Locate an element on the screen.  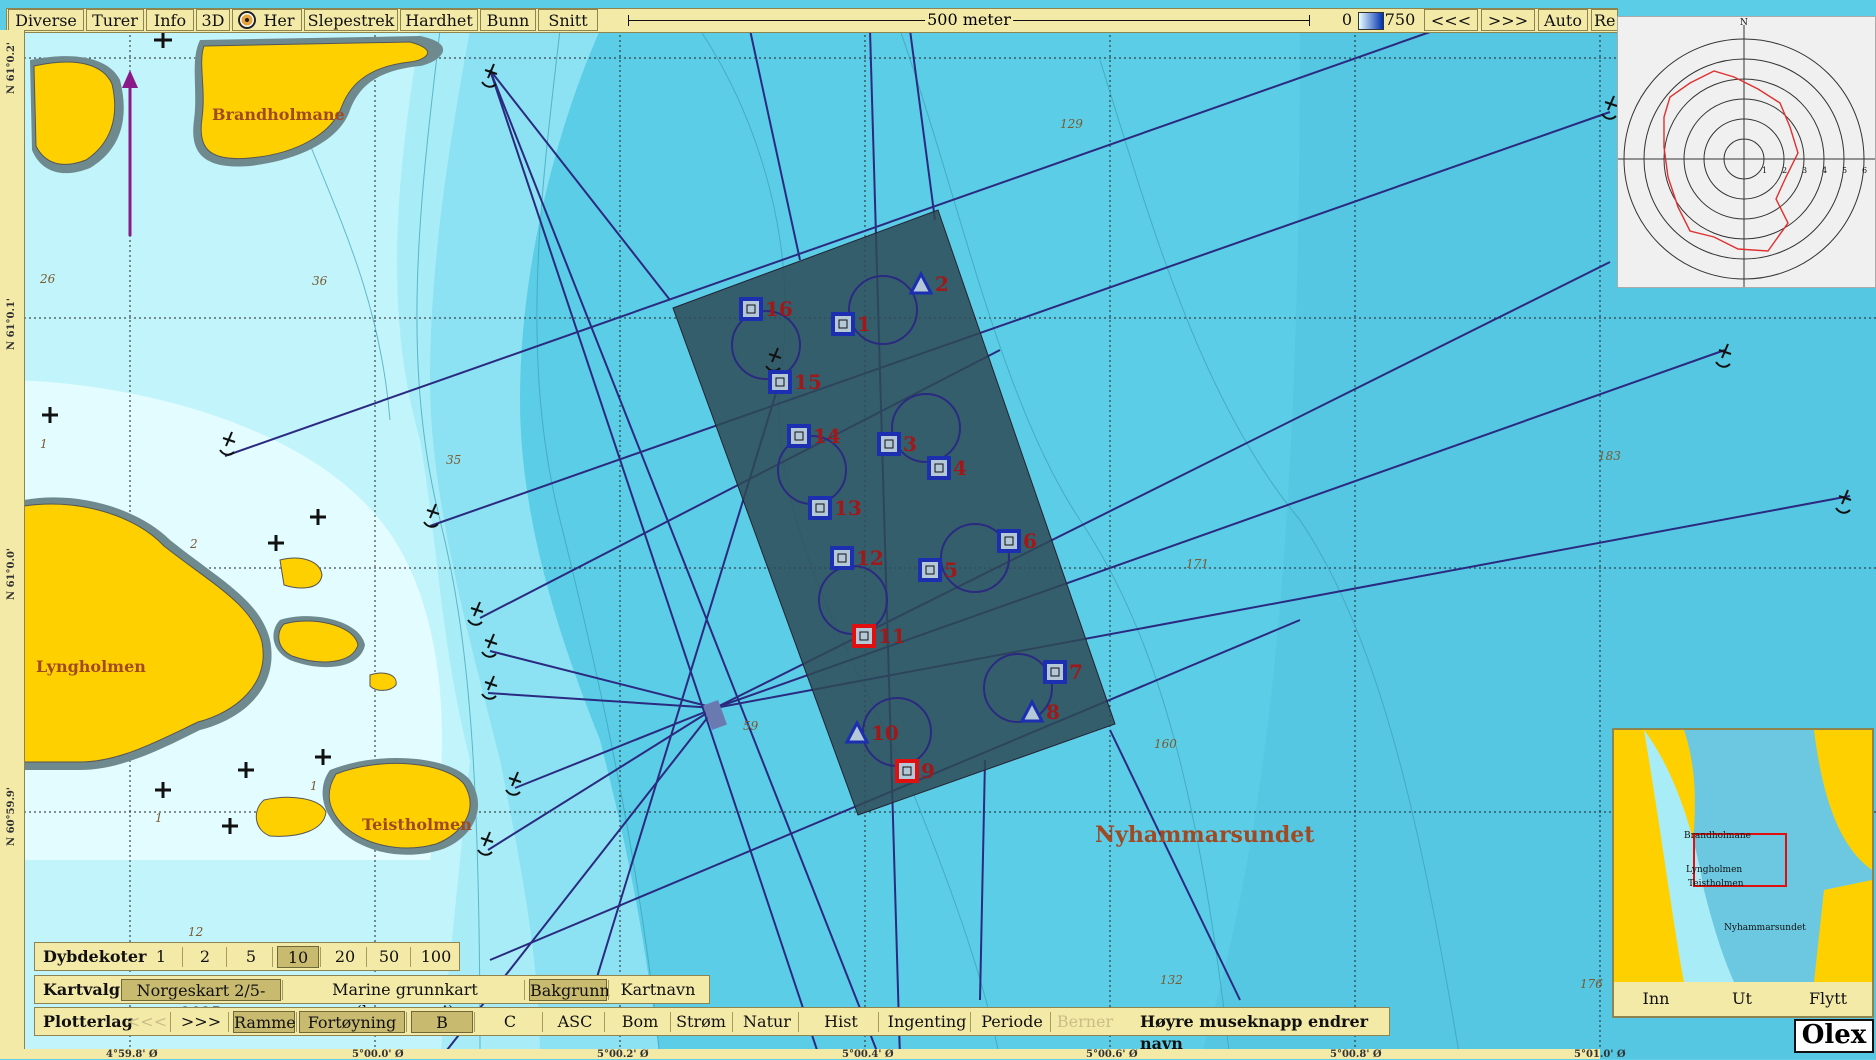
kartvalg-option-norgeskart-2-5-2025: Norgeskart 2/5-2025 is located at coordinates (201, 1000).